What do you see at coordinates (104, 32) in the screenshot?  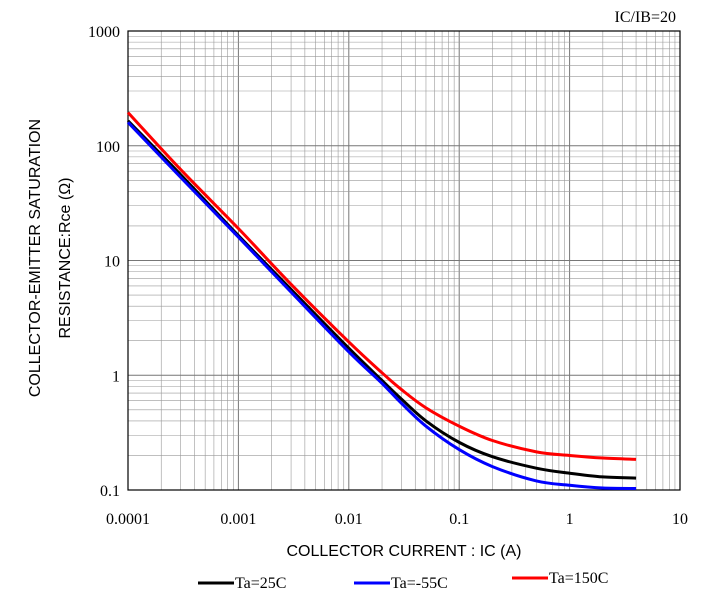 I see `y-tick-label: 1000` at bounding box center [104, 32].